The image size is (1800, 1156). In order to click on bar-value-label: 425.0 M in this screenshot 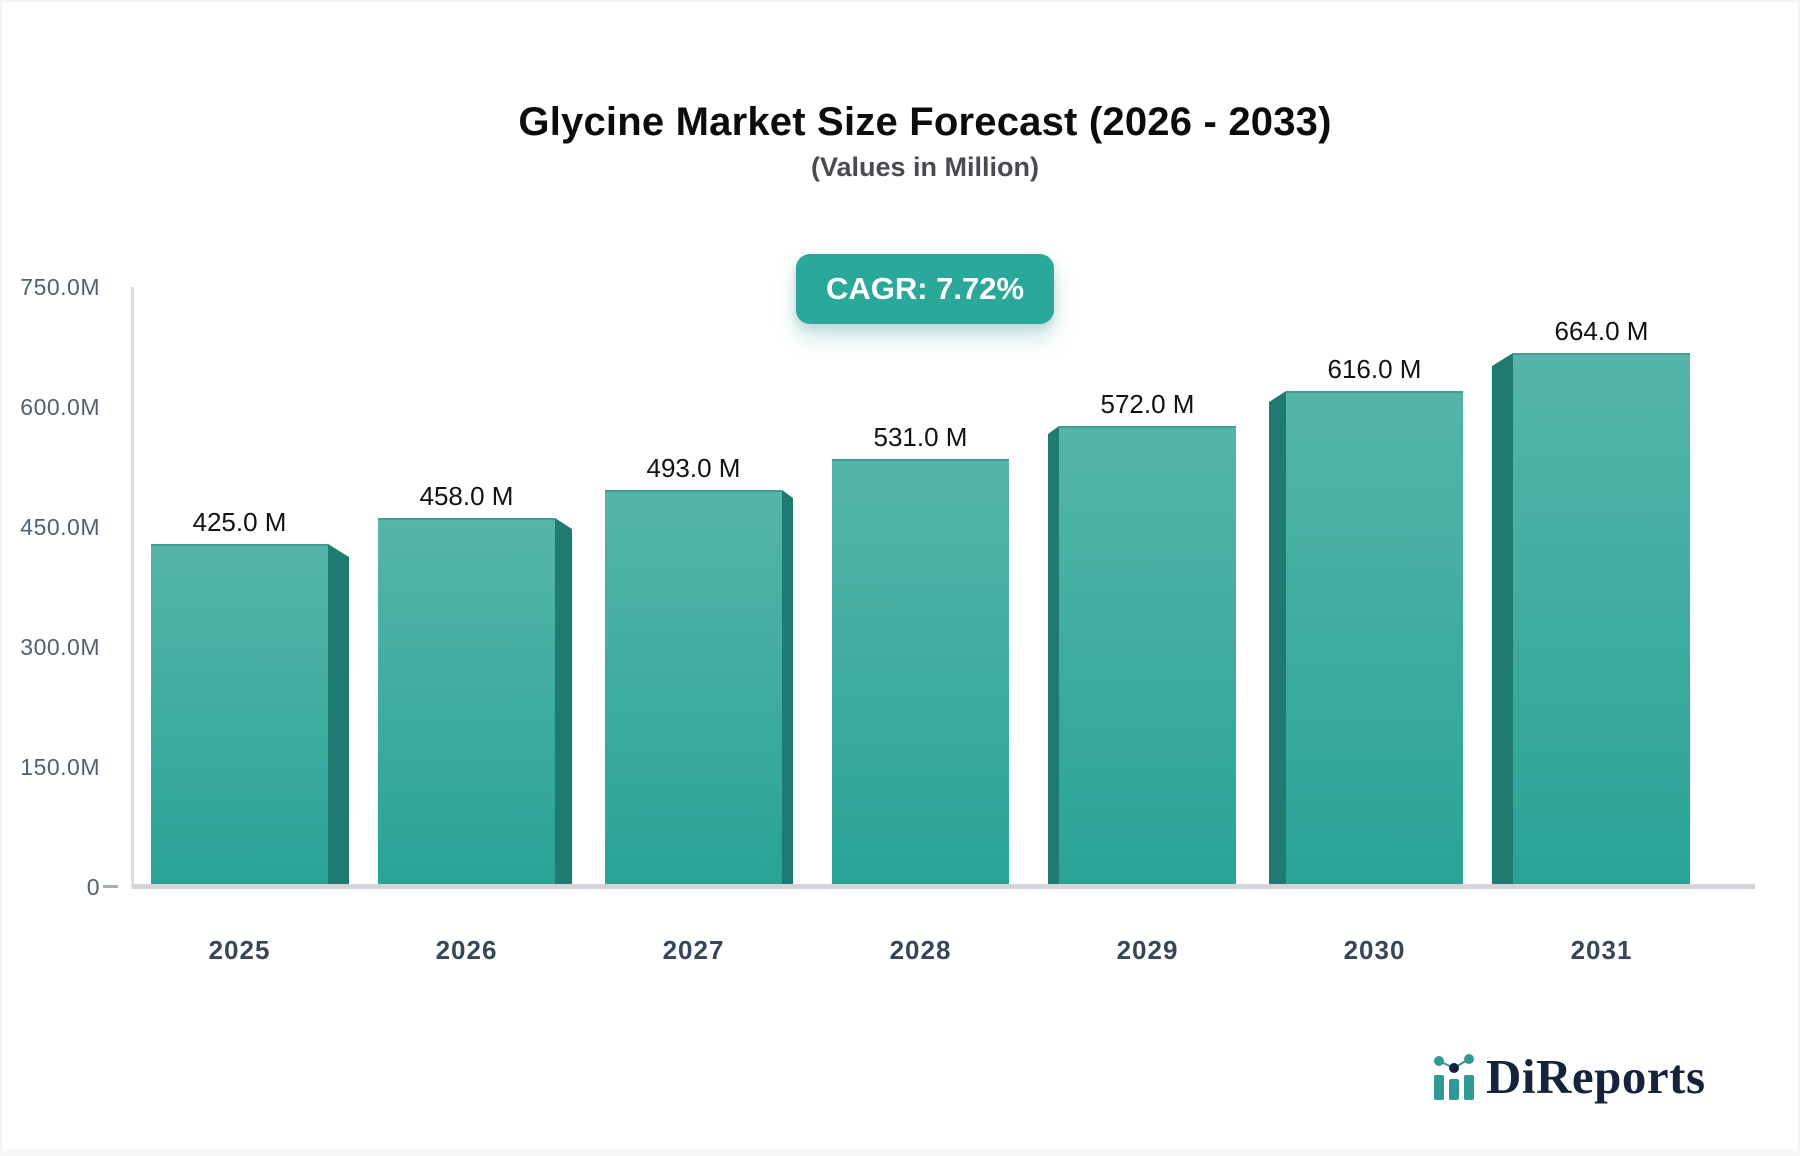, I will do `click(239, 522)`.